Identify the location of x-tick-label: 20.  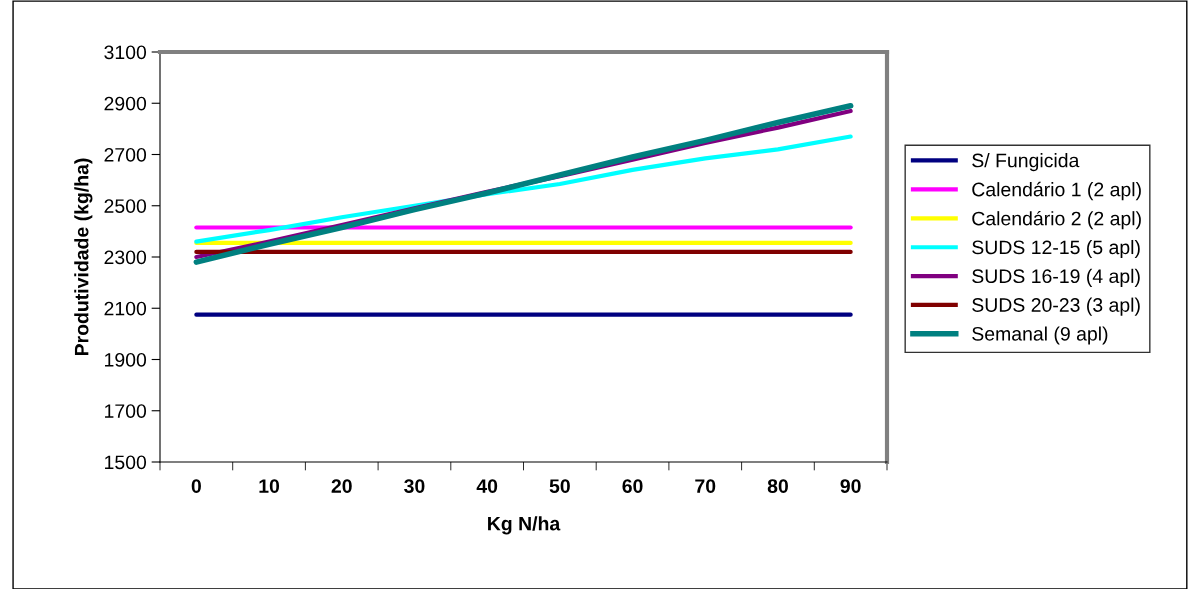
(341, 486).